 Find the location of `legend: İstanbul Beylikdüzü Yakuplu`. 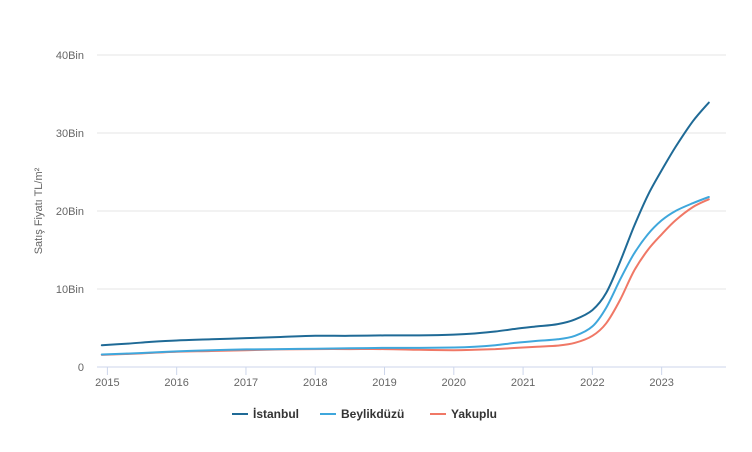

legend: İstanbul Beylikdüzü Yakuplu is located at coordinates (364, 413).